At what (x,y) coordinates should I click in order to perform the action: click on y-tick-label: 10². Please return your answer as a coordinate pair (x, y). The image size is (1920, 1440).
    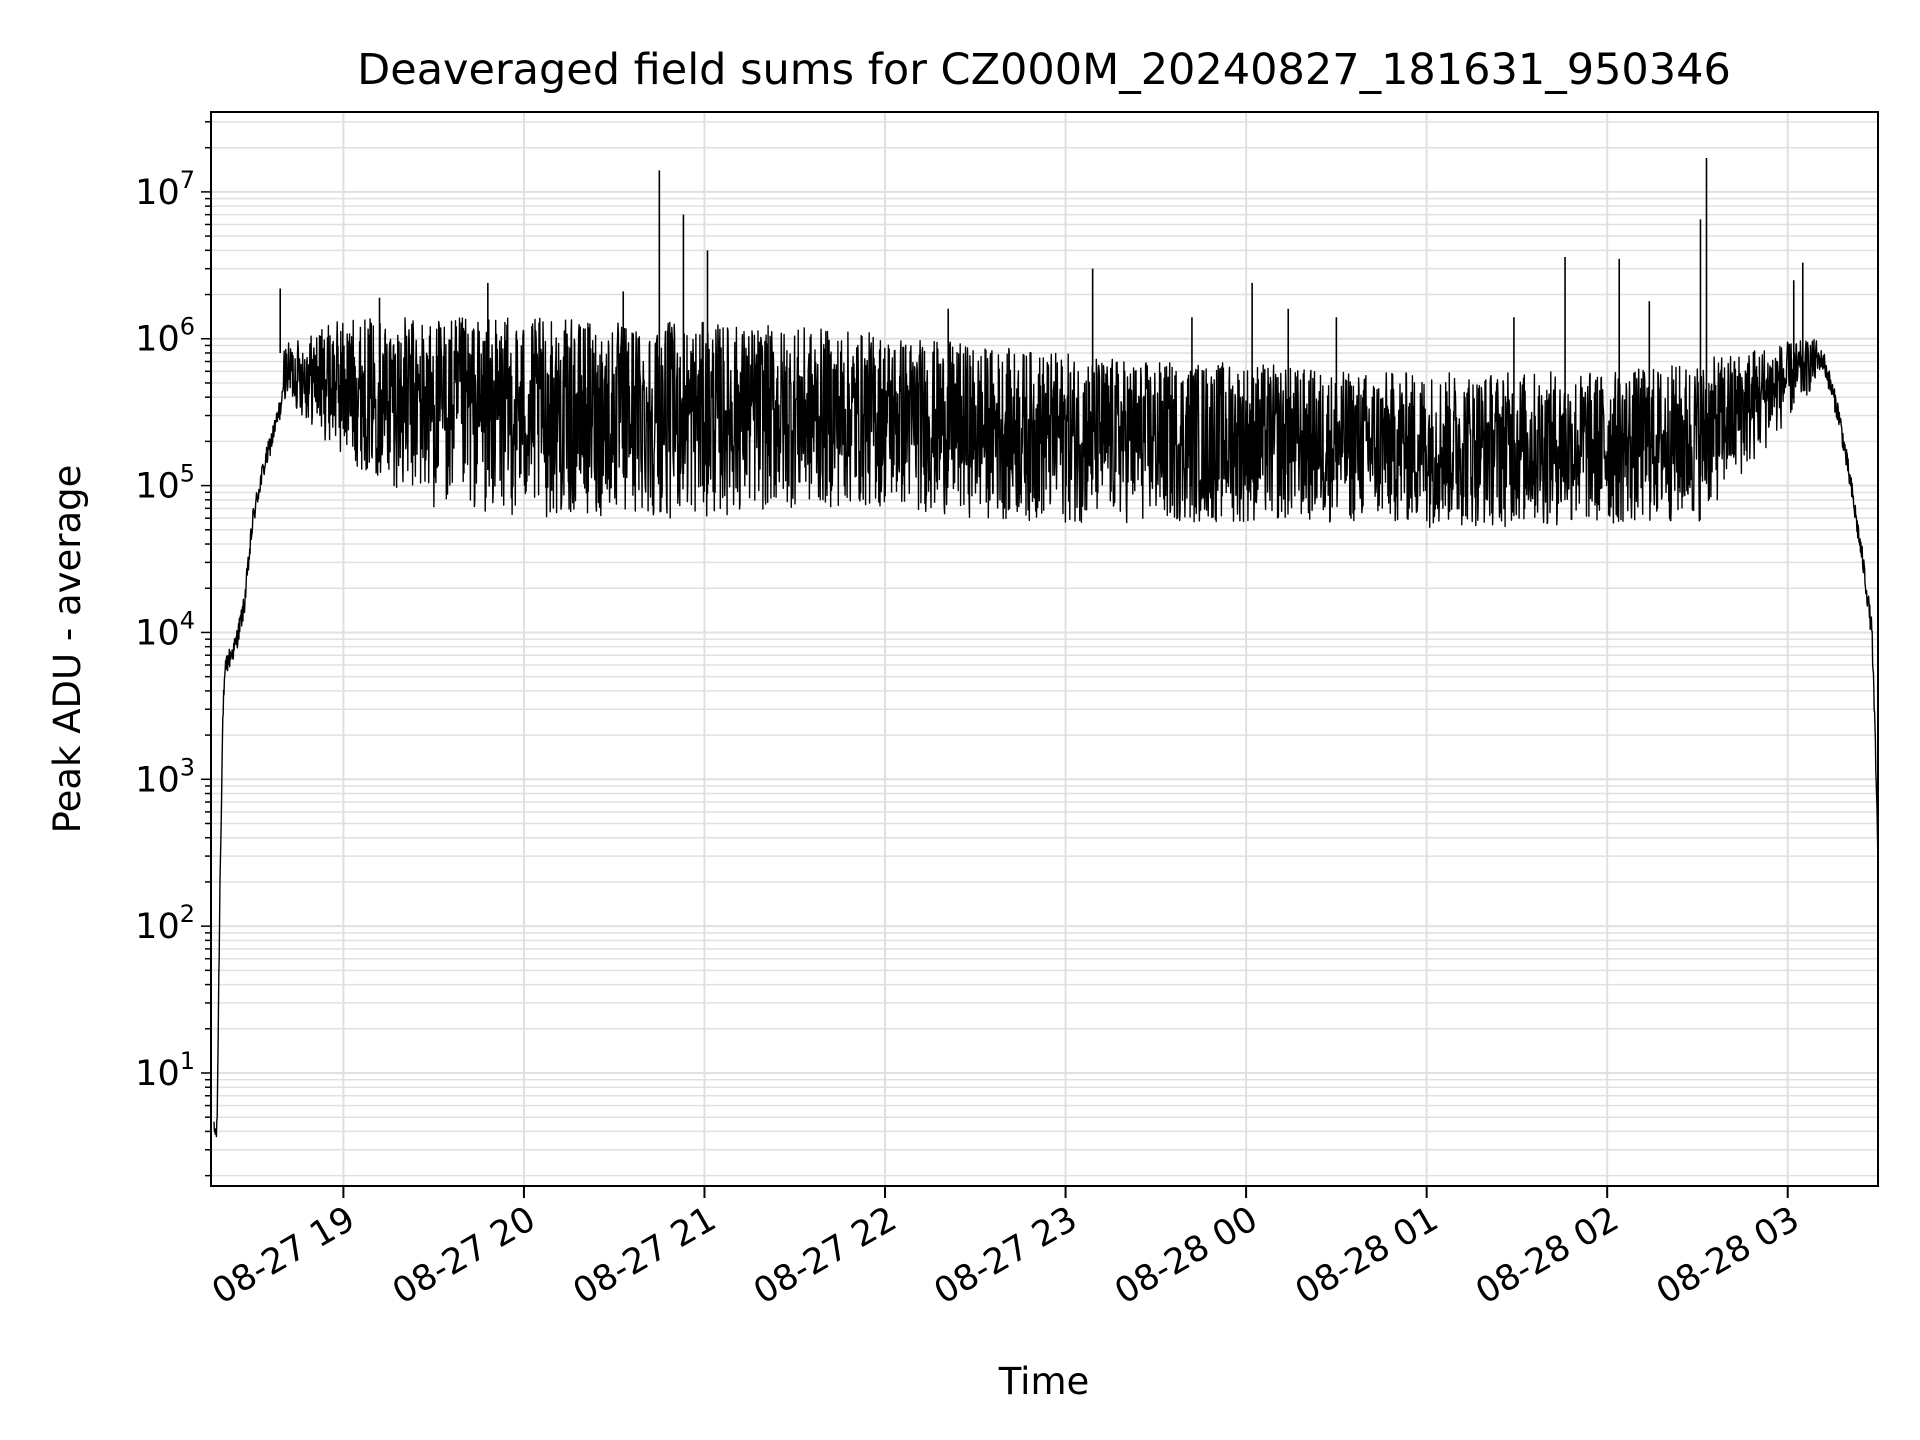
    Looking at the image, I should click on (165, 923).